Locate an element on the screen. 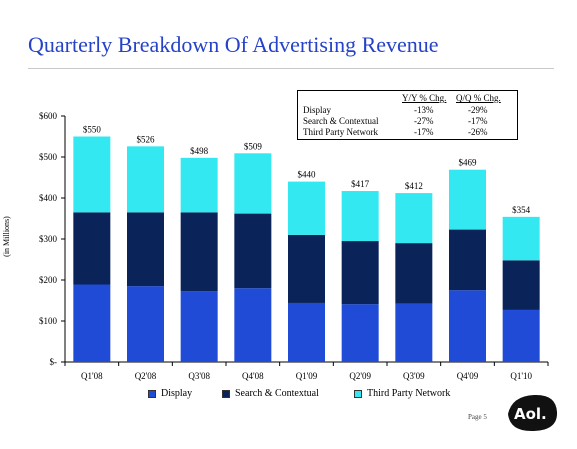  legend-item-search: Search & Contextual is located at coordinates (270, 393).